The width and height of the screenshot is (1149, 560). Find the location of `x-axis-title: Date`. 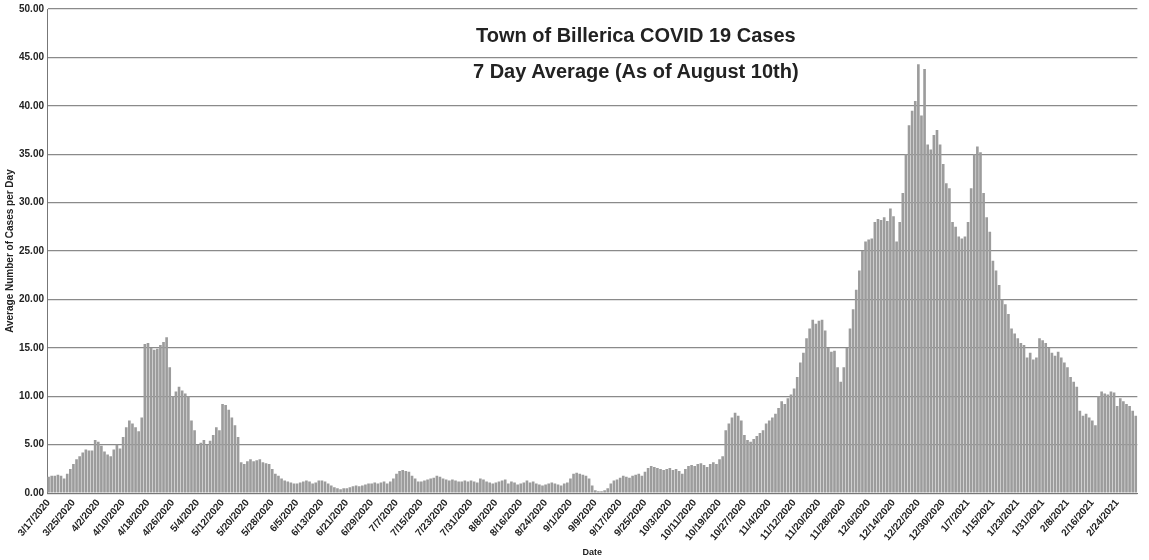

x-axis-title: Date is located at coordinates (592, 552).